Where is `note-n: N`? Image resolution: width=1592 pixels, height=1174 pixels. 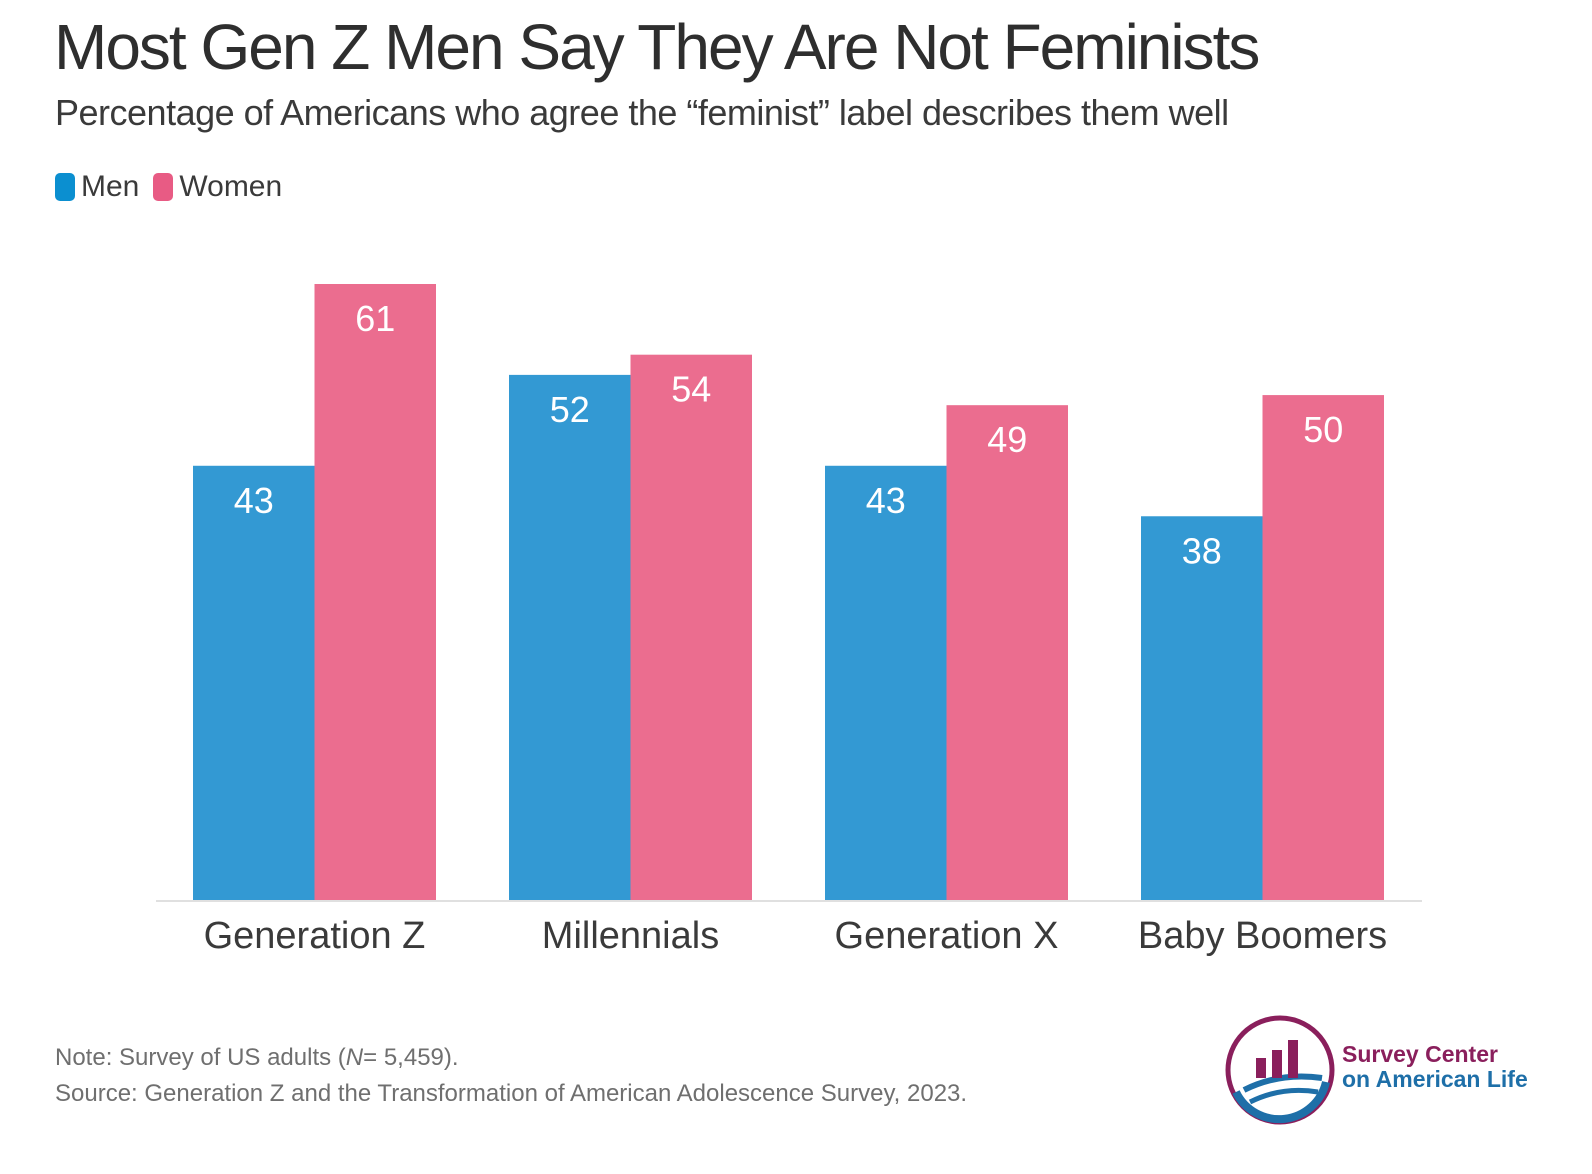
note-n: N is located at coordinates (354, 1057).